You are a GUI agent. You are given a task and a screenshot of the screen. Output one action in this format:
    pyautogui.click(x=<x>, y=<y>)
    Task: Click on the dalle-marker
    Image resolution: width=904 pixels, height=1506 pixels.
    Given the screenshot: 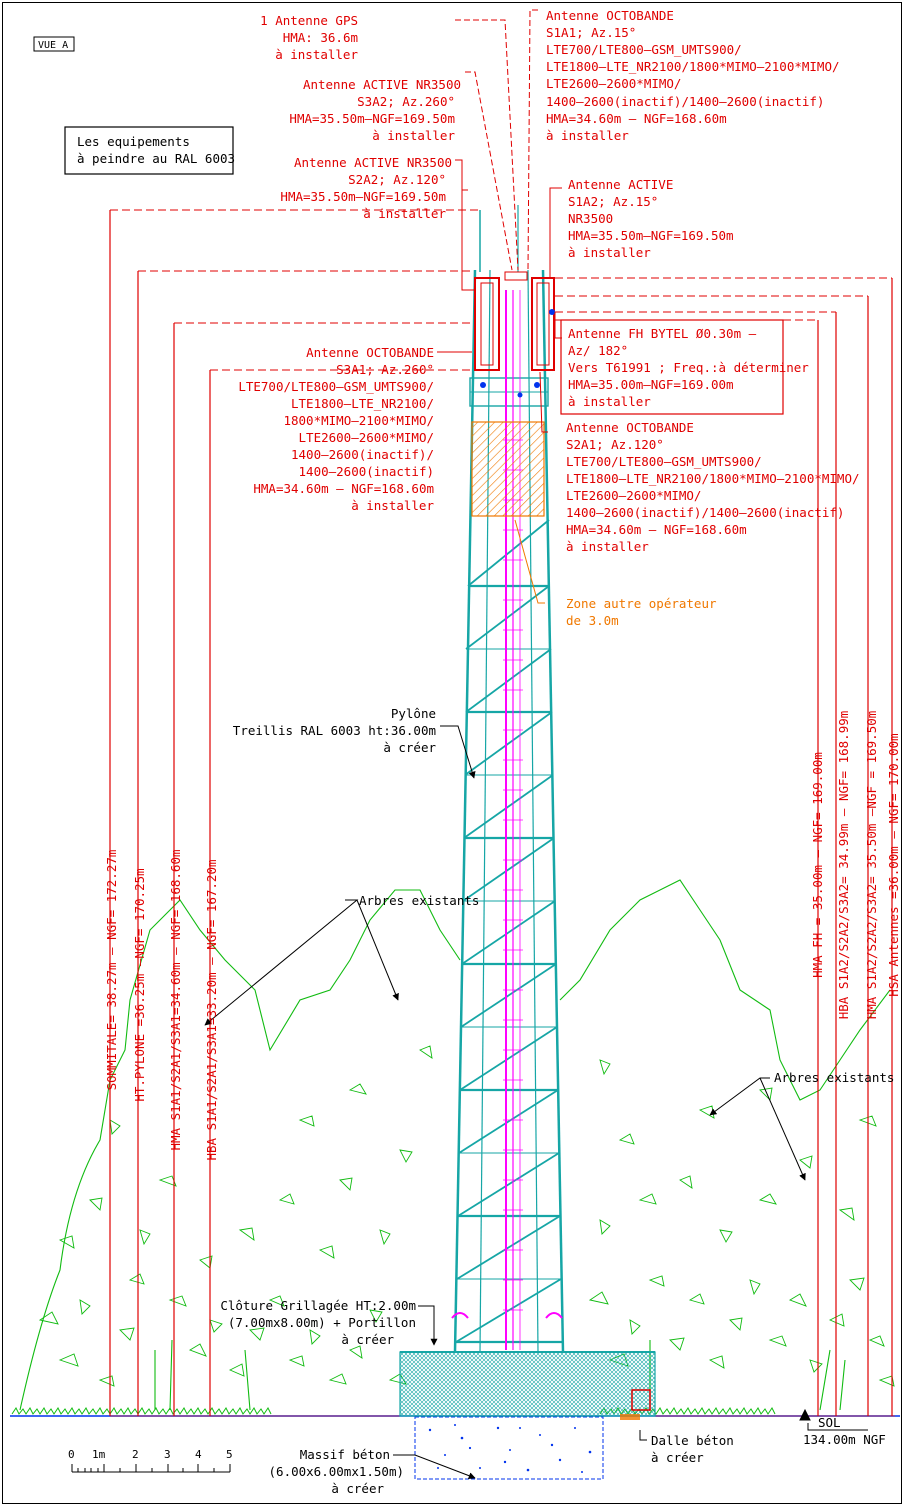 What is the action you would take?
    pyautogui.click(x=641, y=1400)
    